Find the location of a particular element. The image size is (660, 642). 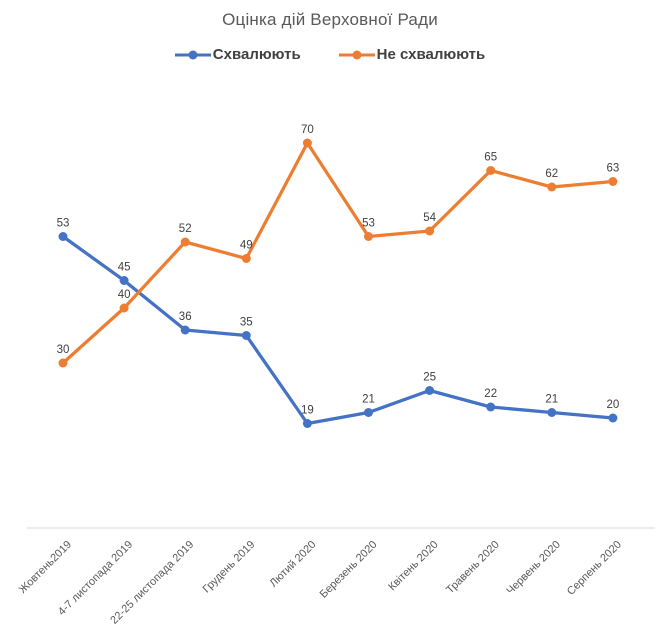

series-1-data-label: 40 is located at coordinates (124, 295).